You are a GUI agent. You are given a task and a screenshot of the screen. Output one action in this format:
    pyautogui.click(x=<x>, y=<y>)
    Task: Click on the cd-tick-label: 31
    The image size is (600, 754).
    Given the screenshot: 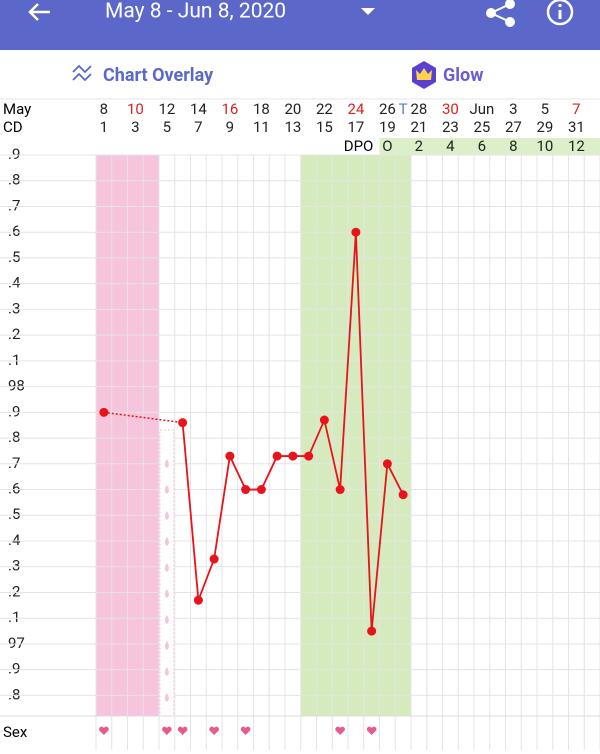 What is the action you would take?
    pyautogui.click(x=576, y=127)
    